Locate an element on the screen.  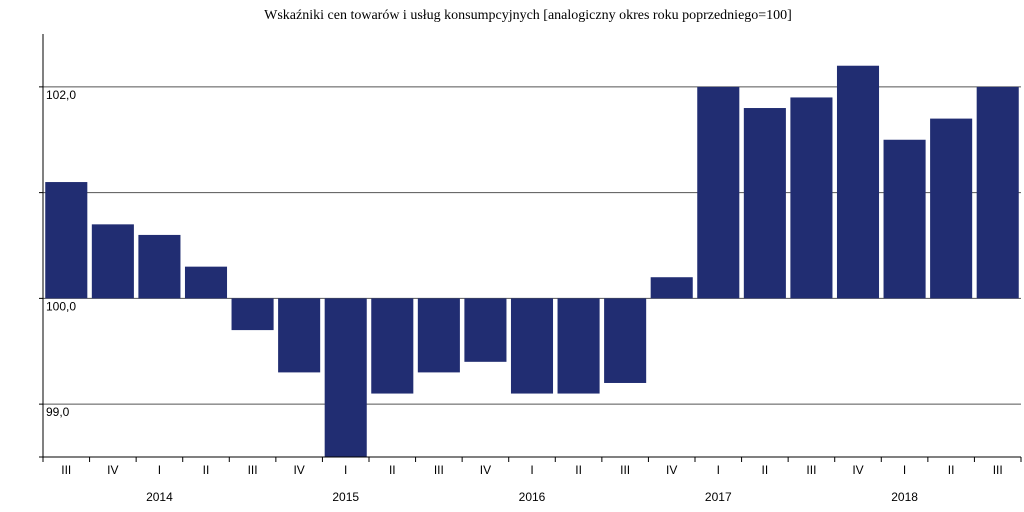
year-label: 2017 is located at coordinates (718, 497).